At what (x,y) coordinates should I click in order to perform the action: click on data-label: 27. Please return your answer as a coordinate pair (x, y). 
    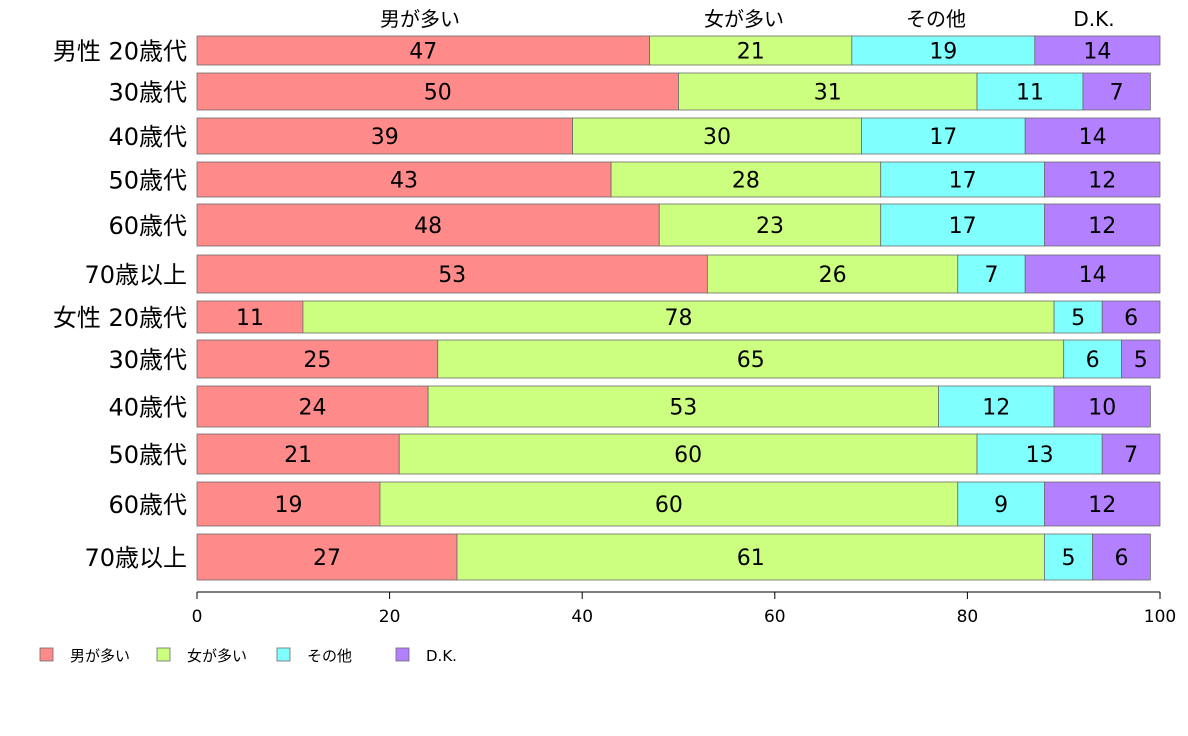
    Looking at the image, I should click on (327, 558).